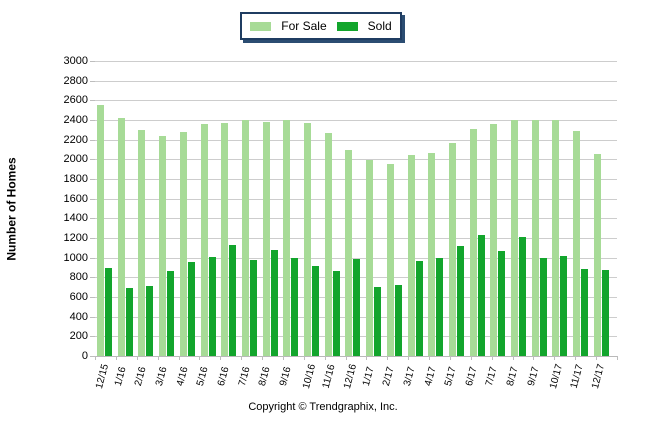 This screenshot has height=434, width=646. I want to click on x-tick-label-12/16: 12/16, so click(350, 376).